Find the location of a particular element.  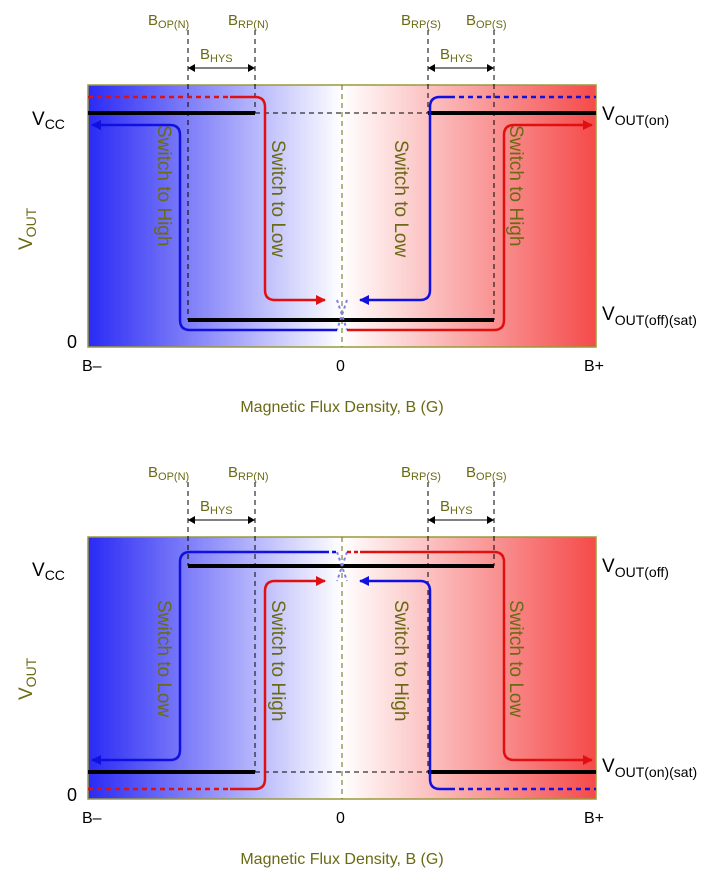

south-pole-region is located at coordinates (469, 216).